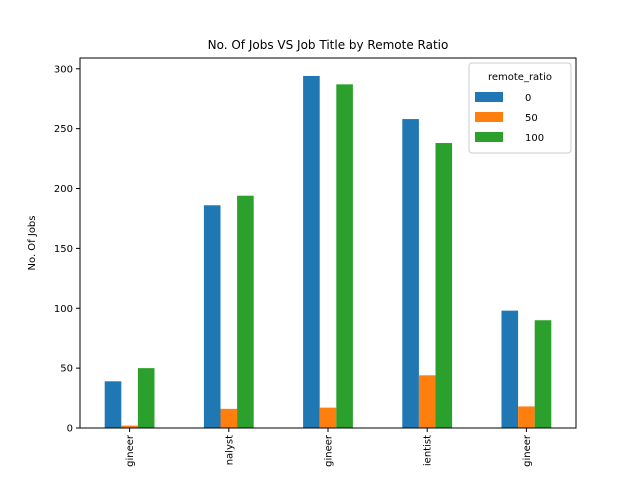  Describe the element at coordinates (528, 98) in the screenshot. I see `legend-label-0: 0` at that location.